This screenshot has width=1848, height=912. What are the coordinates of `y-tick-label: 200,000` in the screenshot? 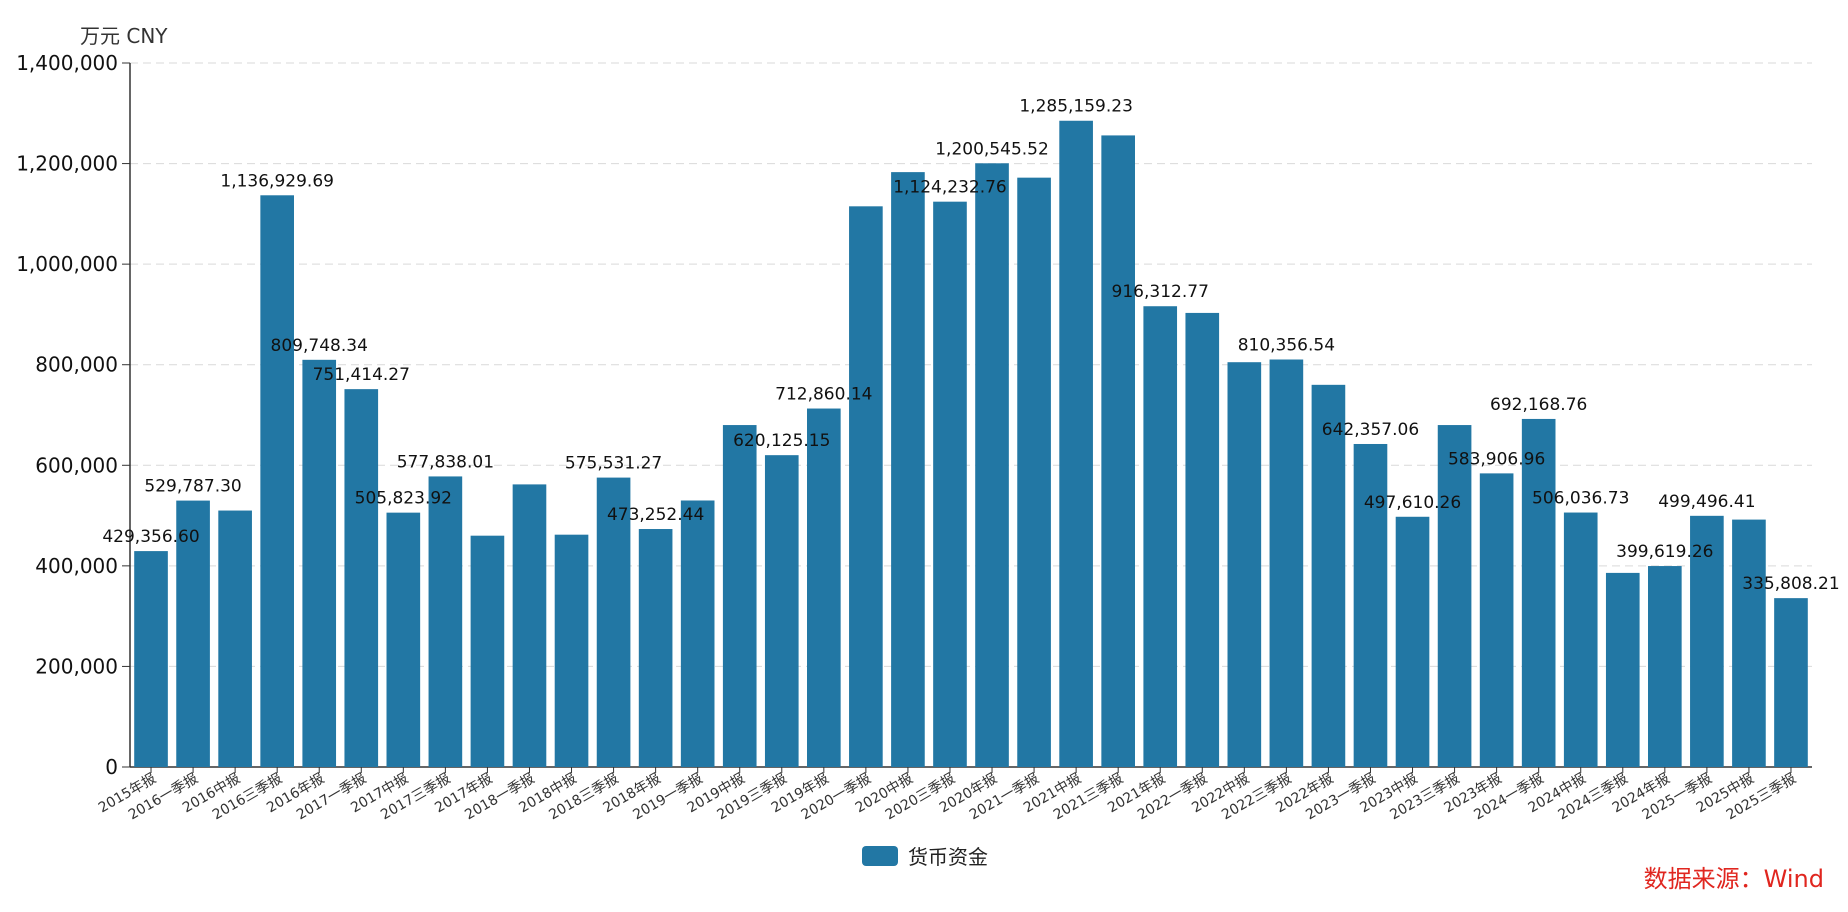 It's located at (76, 666).